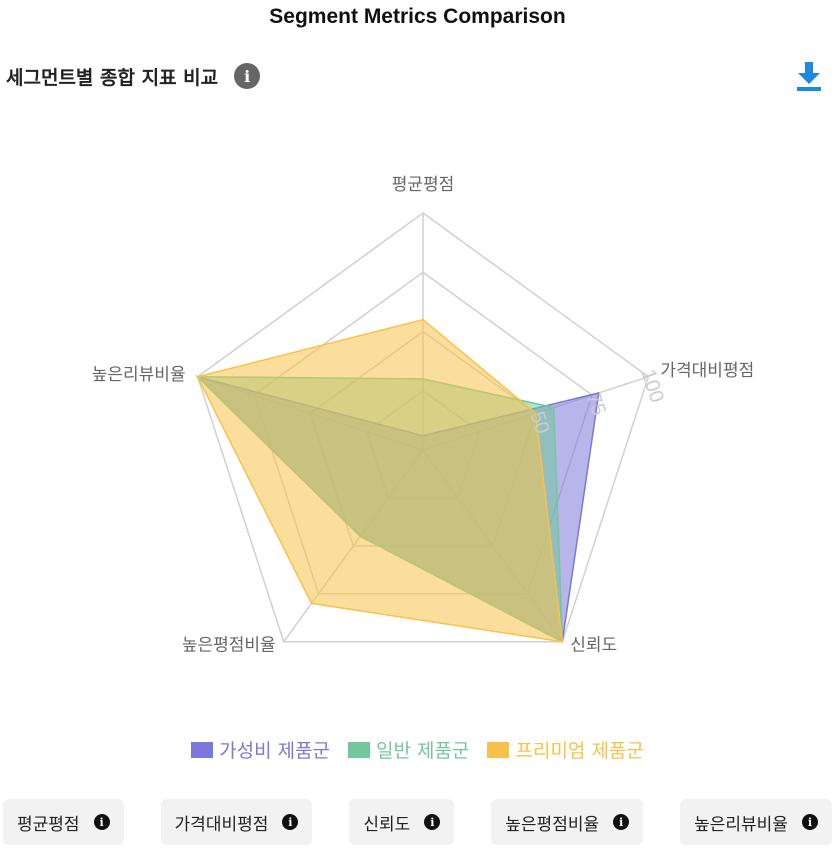 This screenshot has width=835, height=850. Describe the element at coordinates (417, 16) in the screenshot. I see `page-title: Segment Metrics Comparison` at that location.